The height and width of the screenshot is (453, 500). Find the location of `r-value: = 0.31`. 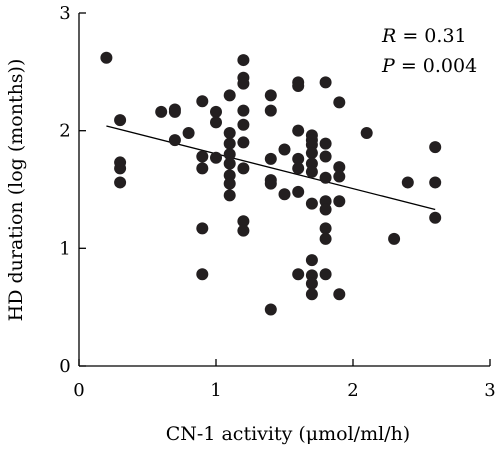

r-value: = 0.31 is located at coordinates (431, 36).